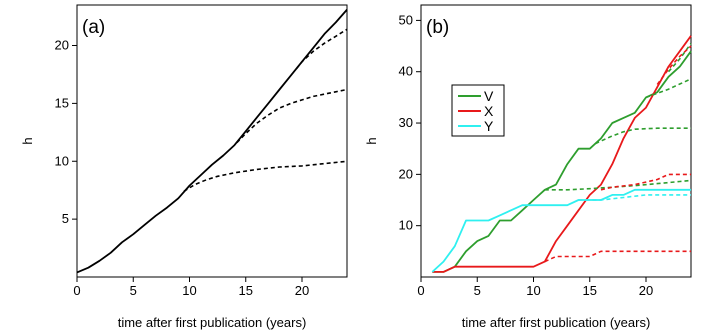  I want to click on panel-a-xtick-label-4: 20, so click(302, 290).